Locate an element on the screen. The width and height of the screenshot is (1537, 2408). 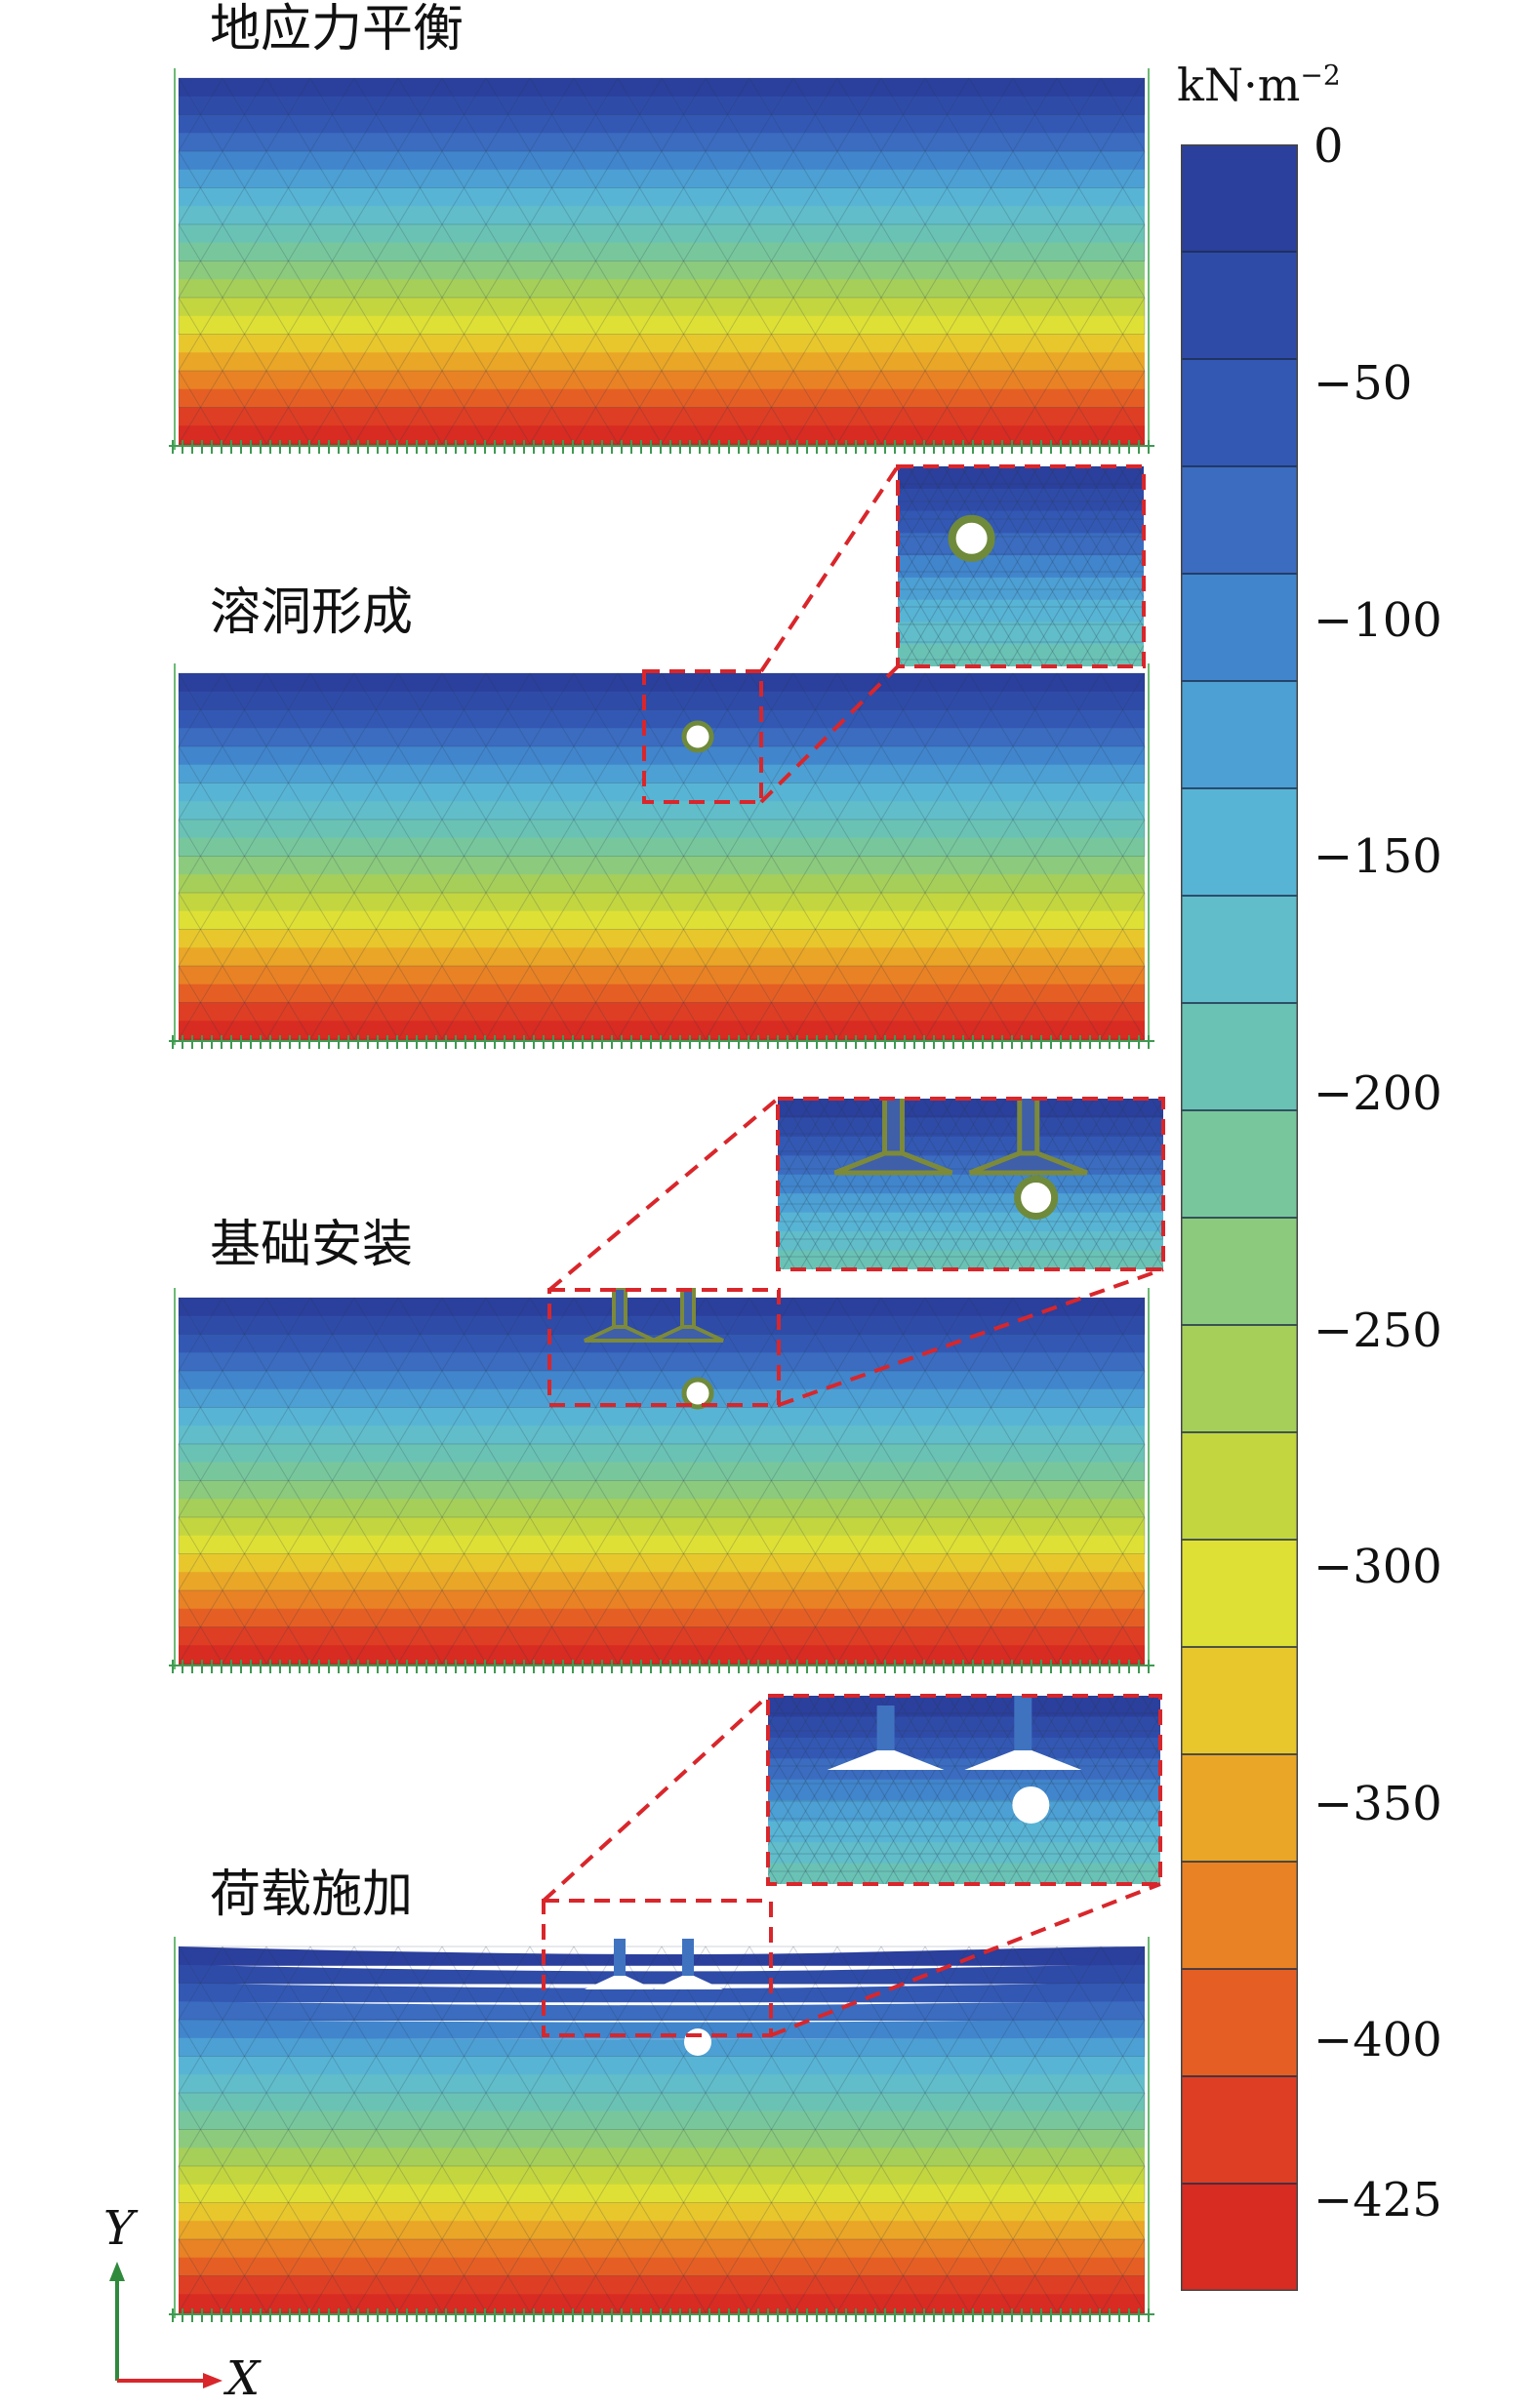
legend-unit-label: kN·m−2 is located at coordinates (1259, 85).